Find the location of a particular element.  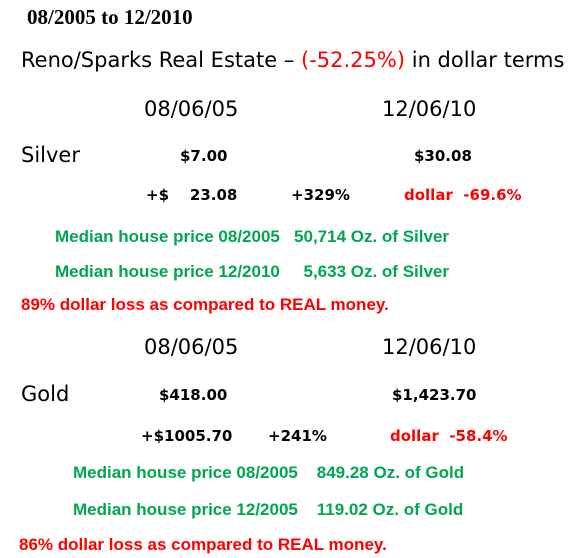

silver-label: Silver is located at coordinates (50, 155).